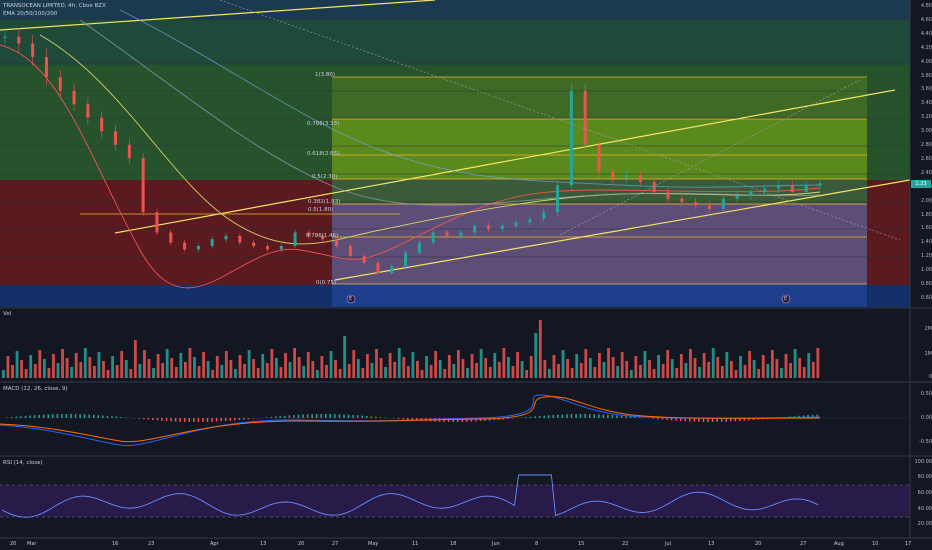  What do you see at coordinates (926, 131) in the screenshot?
I see `price-tick: 3.00` at bounding box center [926, 131].